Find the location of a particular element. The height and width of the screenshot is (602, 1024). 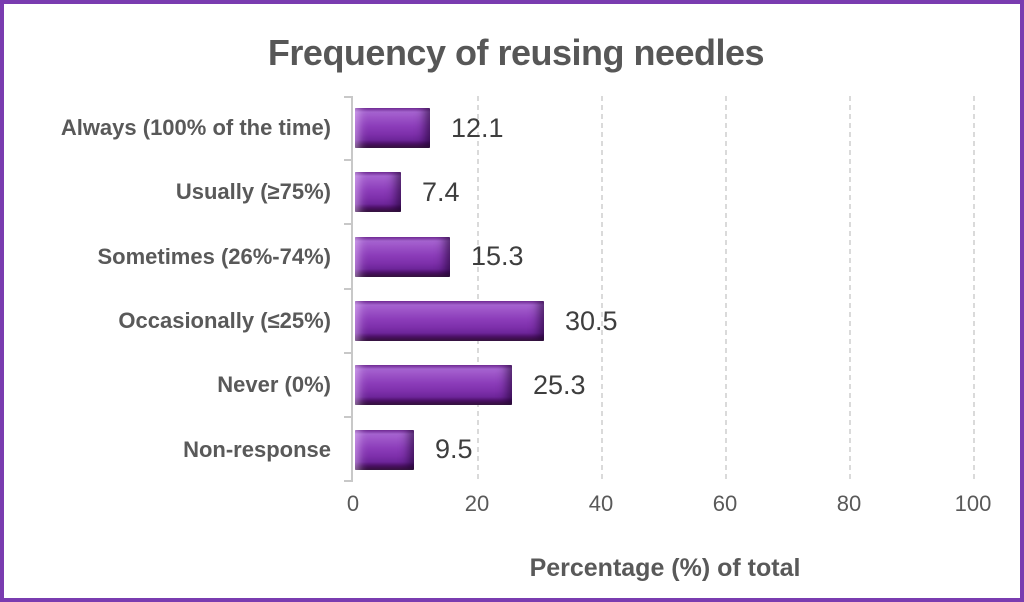

category-label: Never (0%) is located at coordinates (274, 385).